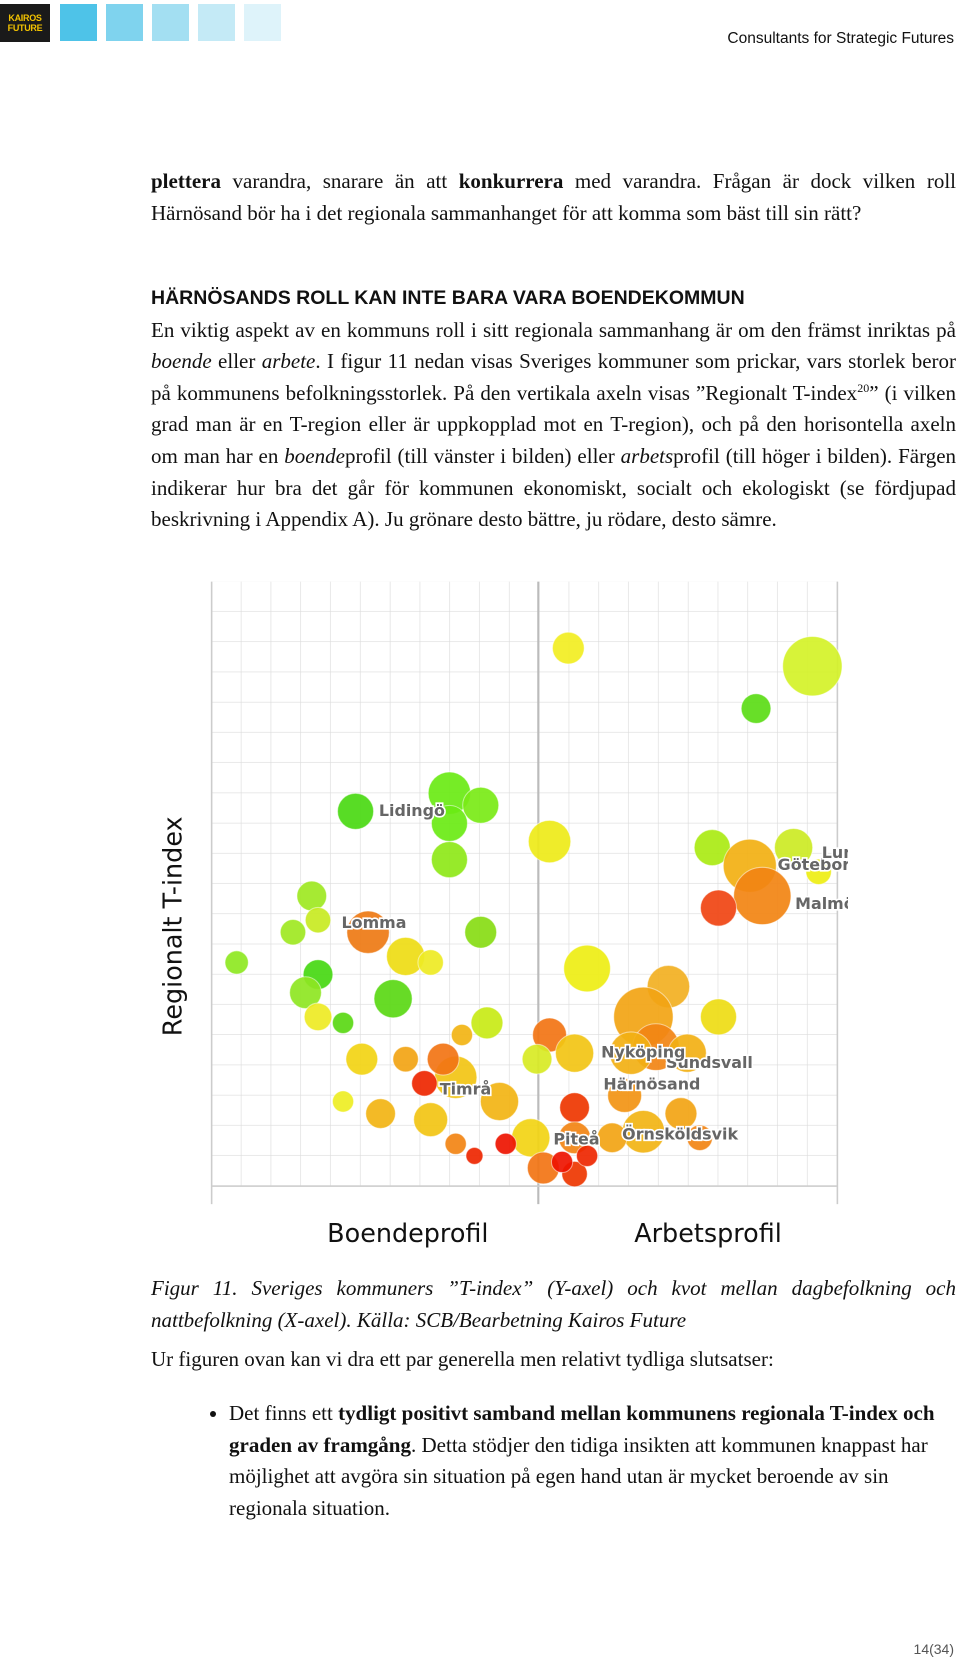 The height and width of the screenshot is (1668, 960). Describe the element at coordinates (374, 922) in the screenshot. I see `bubble-label: Lomma` at that location.